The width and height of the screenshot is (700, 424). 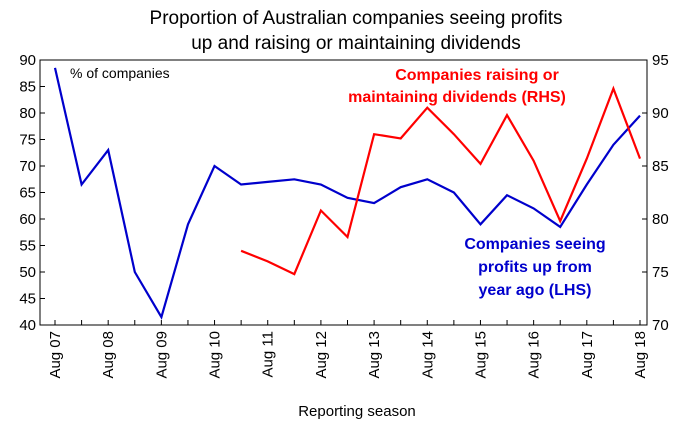 What do you see at coordinates (27, 193) in the screenshot?
I see `left-tick-label: 65` at bounding box center [27, 193].